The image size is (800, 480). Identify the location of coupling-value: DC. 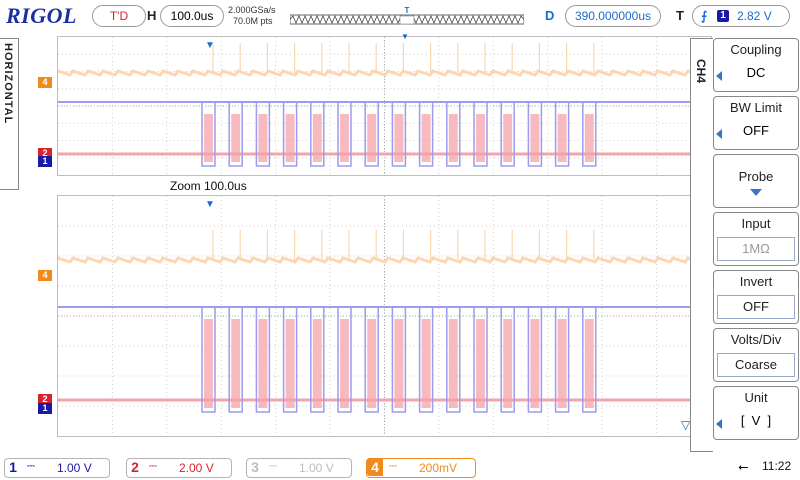
(756, 72).